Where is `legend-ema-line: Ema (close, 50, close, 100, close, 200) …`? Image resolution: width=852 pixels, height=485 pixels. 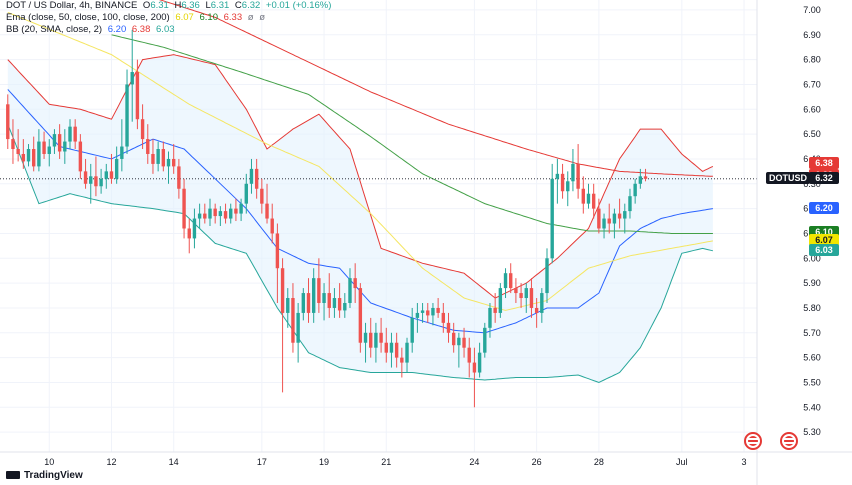
legend-ema-line: Ema (close, 50, close, 100, close, 200) … is located at coordinates (137, 18).